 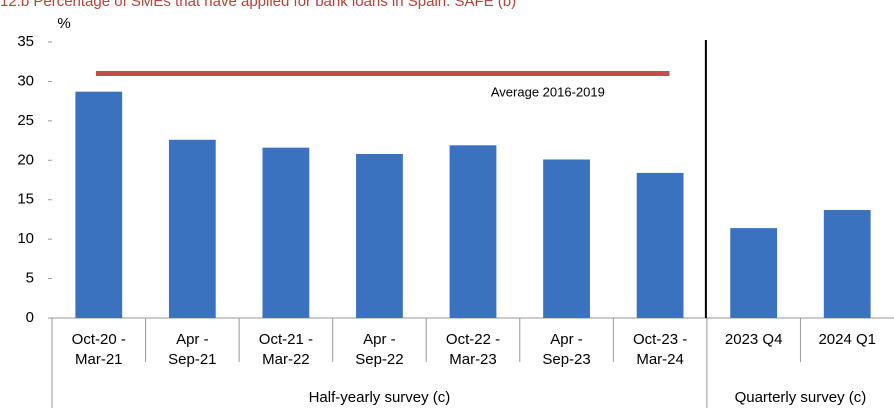 I want to click on x-tick-label: Oct-23 -, so click(x=660, y=339).